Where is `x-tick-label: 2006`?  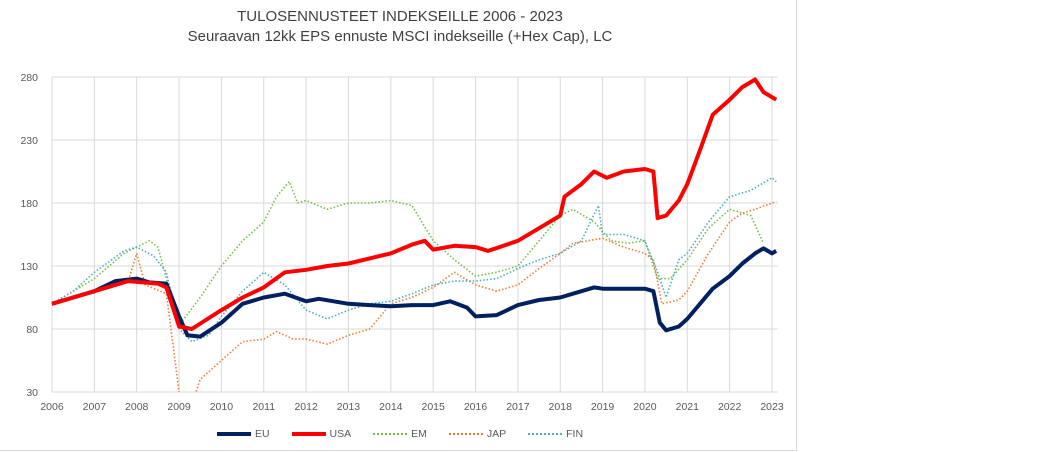
x-tick-label: 2006 is located at coordinates (52, 407).